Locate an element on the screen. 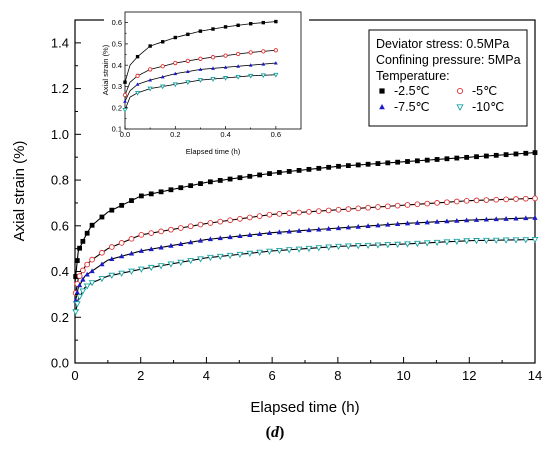 The image size is (550, 451). inset-series-2-markers is located at coordinates (200, 73).